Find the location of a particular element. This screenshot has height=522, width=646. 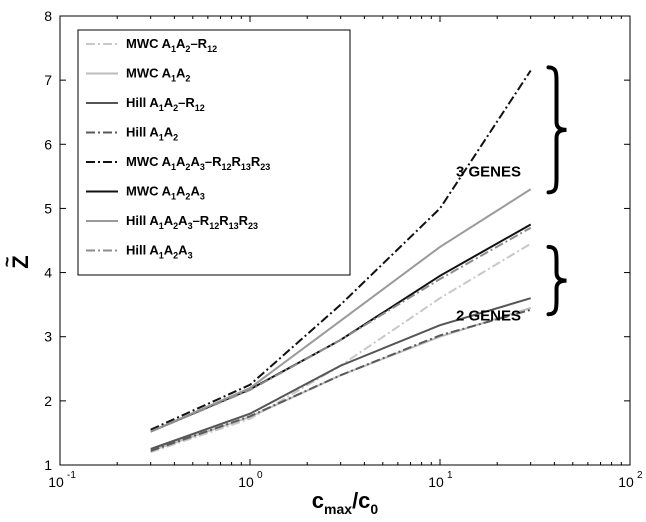

legend-label-3: Hill A1A2–R12 is located at coordinates (165, 104).